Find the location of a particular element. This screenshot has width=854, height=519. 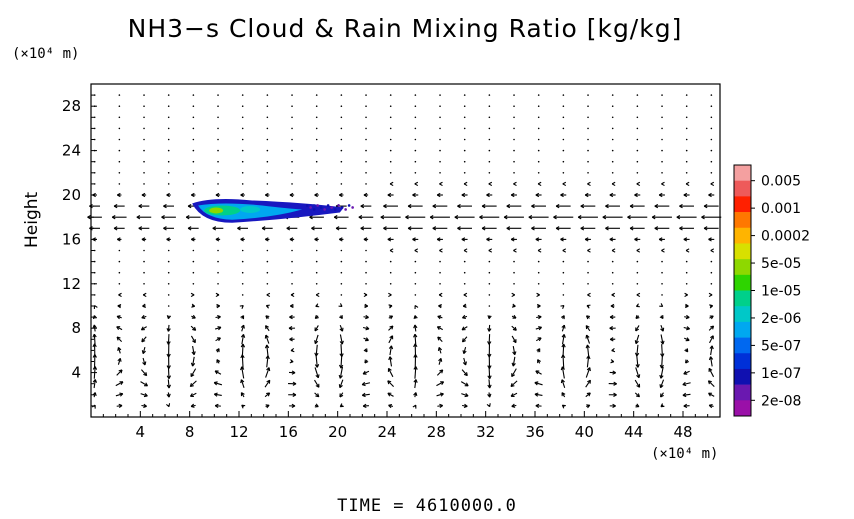

x-tick-label: 24 is located at coordinates (386, 432).